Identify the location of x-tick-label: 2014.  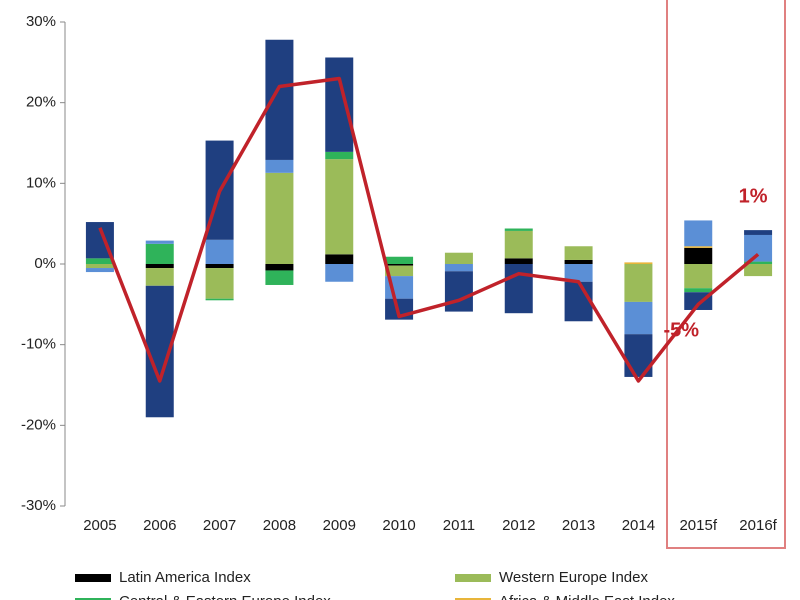
(638, 525).